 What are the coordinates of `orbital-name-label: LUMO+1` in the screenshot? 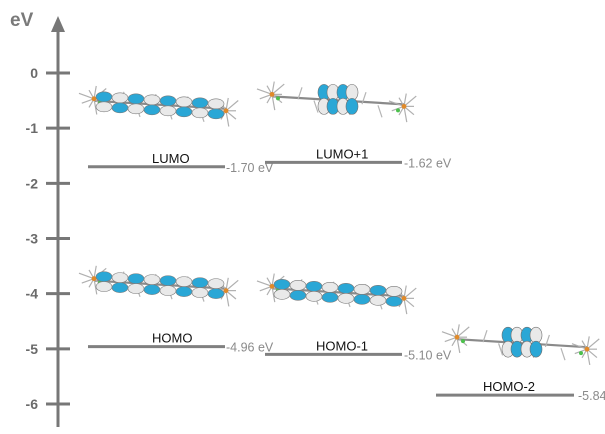 It's located at (342, 153).